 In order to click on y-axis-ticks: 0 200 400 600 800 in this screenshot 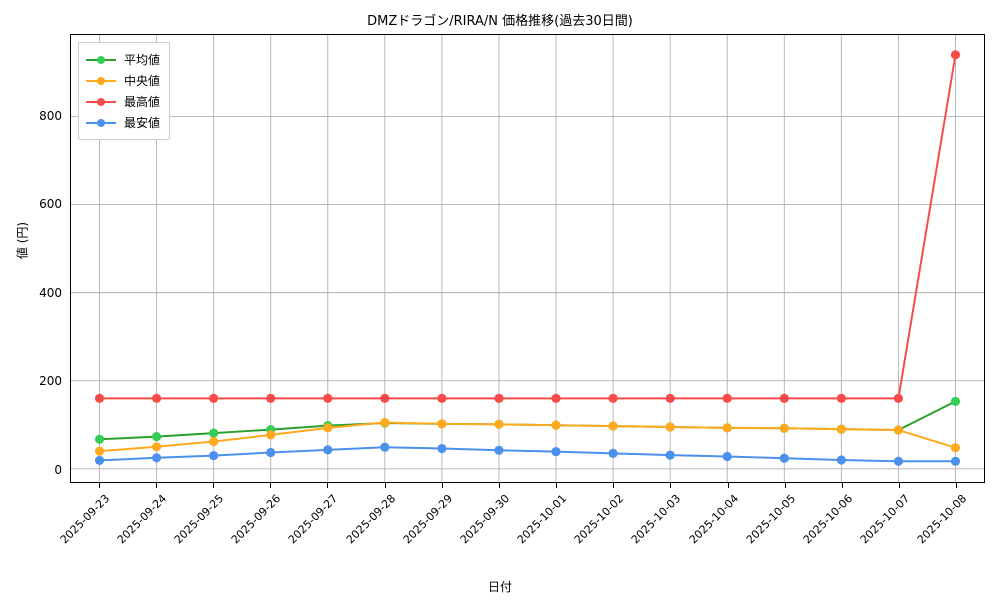, I will do `click(42, 300)`.